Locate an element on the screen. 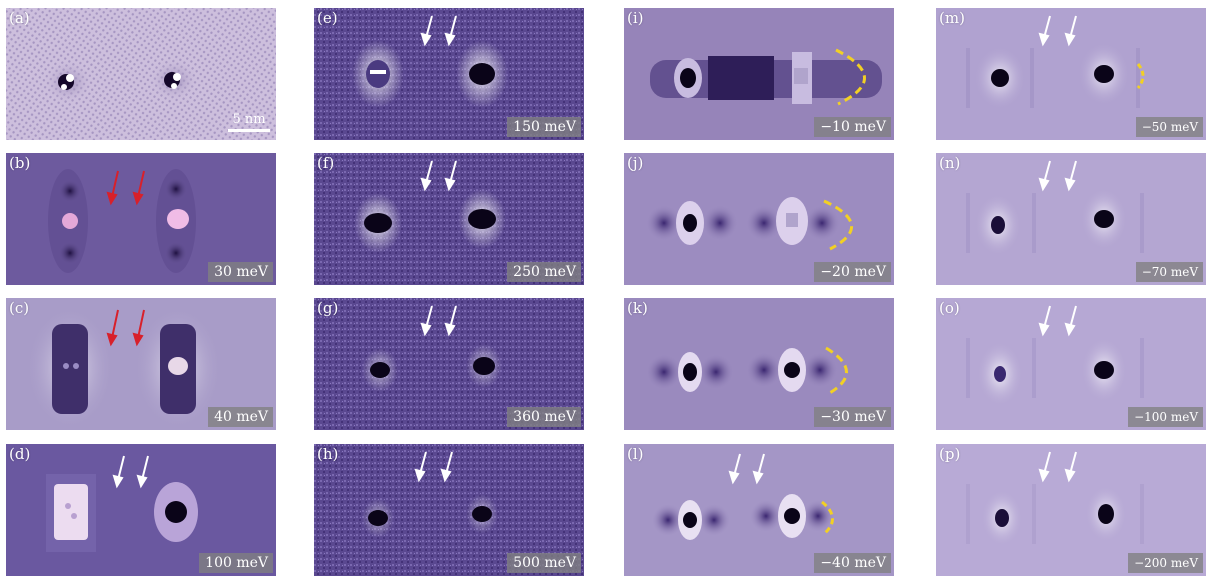 The image size is (1210, 584). panel-label: (c) is located at coordinates (19, 308).